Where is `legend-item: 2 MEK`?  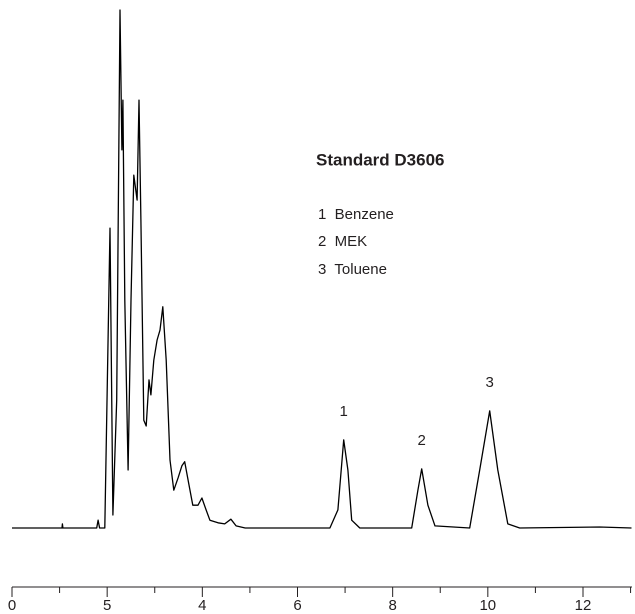 legend-item: 2 MEK is located at coordinates (342, 241).